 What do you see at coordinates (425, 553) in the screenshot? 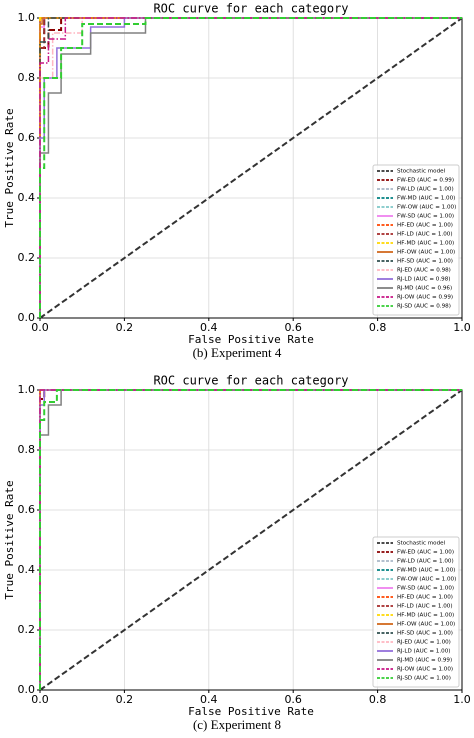
I see `legend-label: FW-ED (AUC = 1.00)` at bounding box center [425, 553].